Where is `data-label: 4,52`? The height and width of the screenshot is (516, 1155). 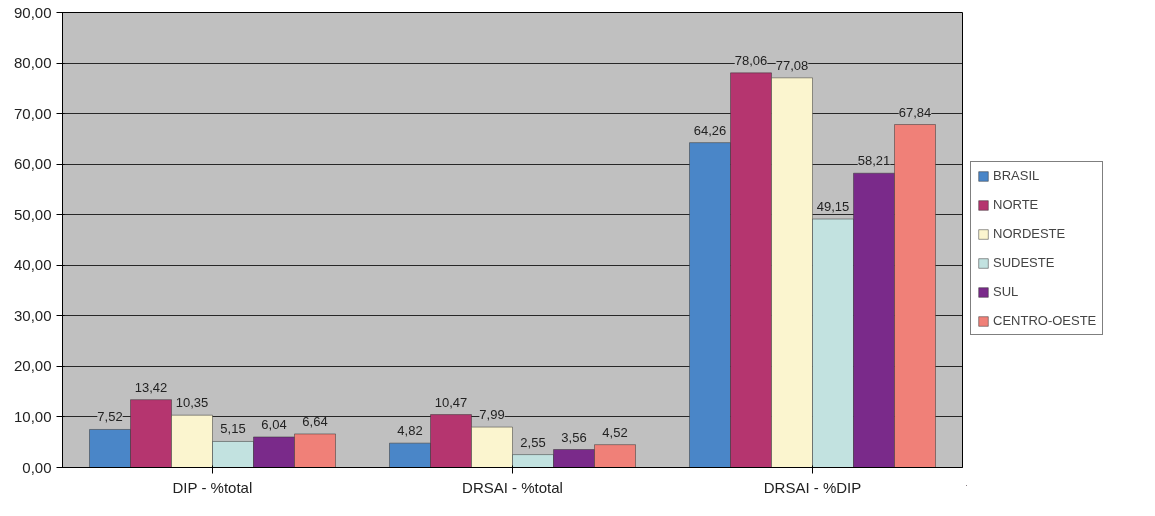 data-label: 4,52 is located at coordinates (615, 432).